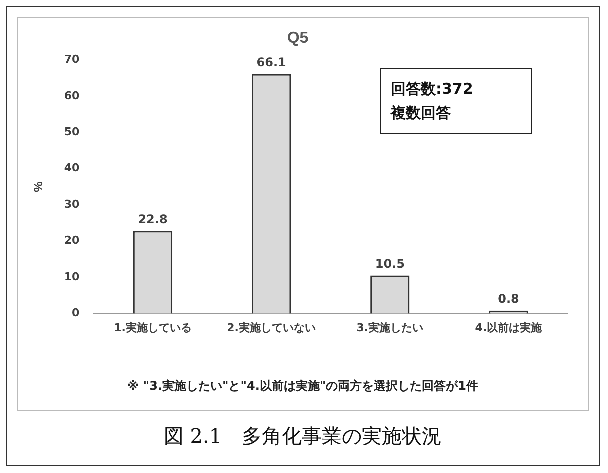 Image resolution: width=608 pixels, height=473 pixels. What do you see at coordinates (303, 386) in the screenshot?
I see `text: ※ "3.実施したい"と"4.以前は実施"の両方を選択した回答が1件` at bounding box center [303, 386].